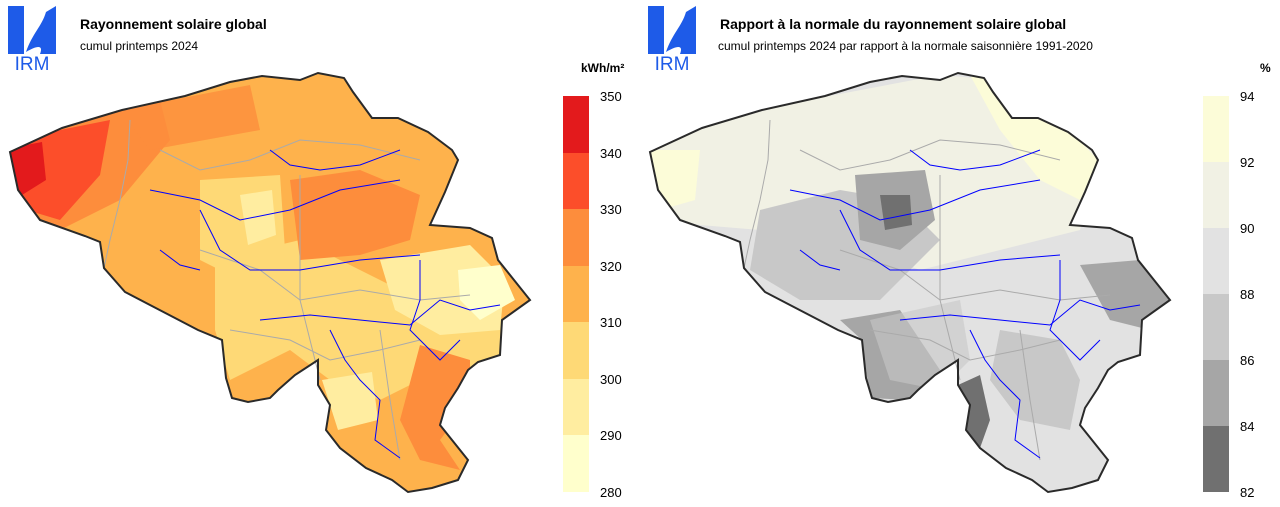  Describe the element at coordinates (611, 435) in the screenshot. I see `legend-tick: 290` at that location.